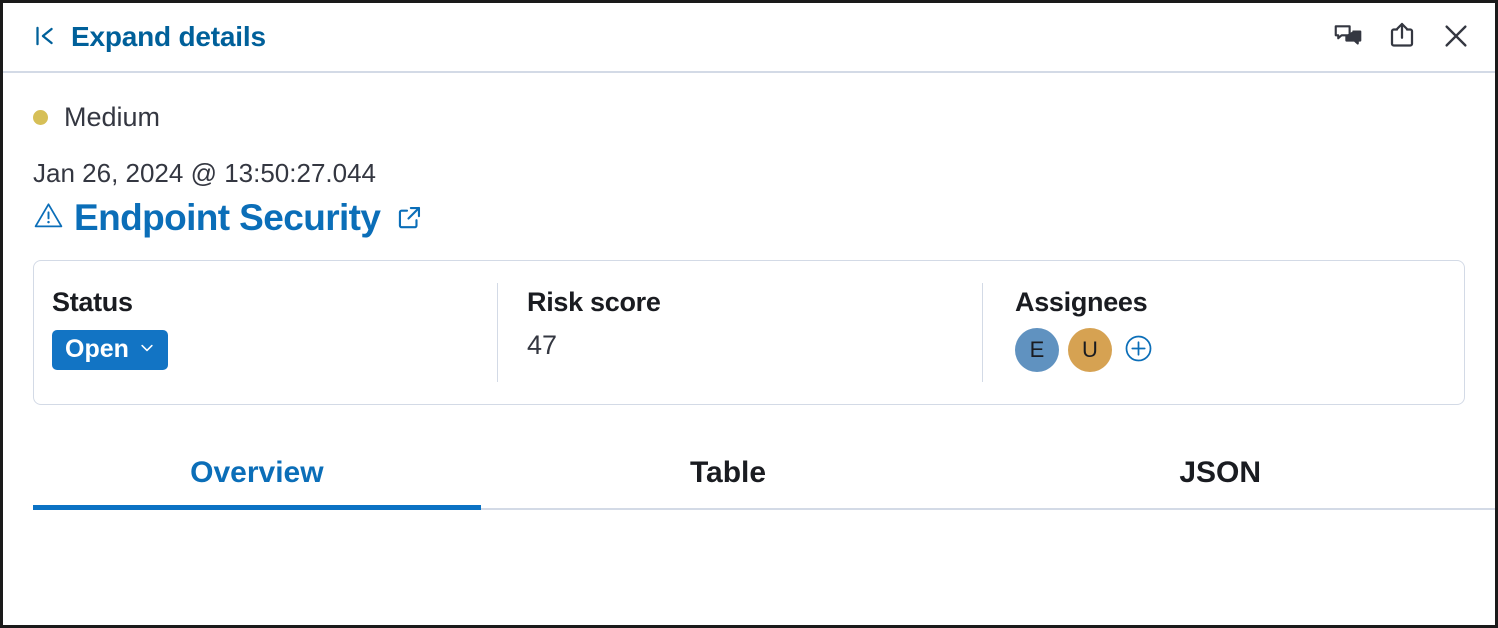 The height and width of the screenshot is (628, 1498). What do you see at coordinates (257, 473) in the screenshot?
I see `tab-overview: Overview` at bounding box center [257, 473].